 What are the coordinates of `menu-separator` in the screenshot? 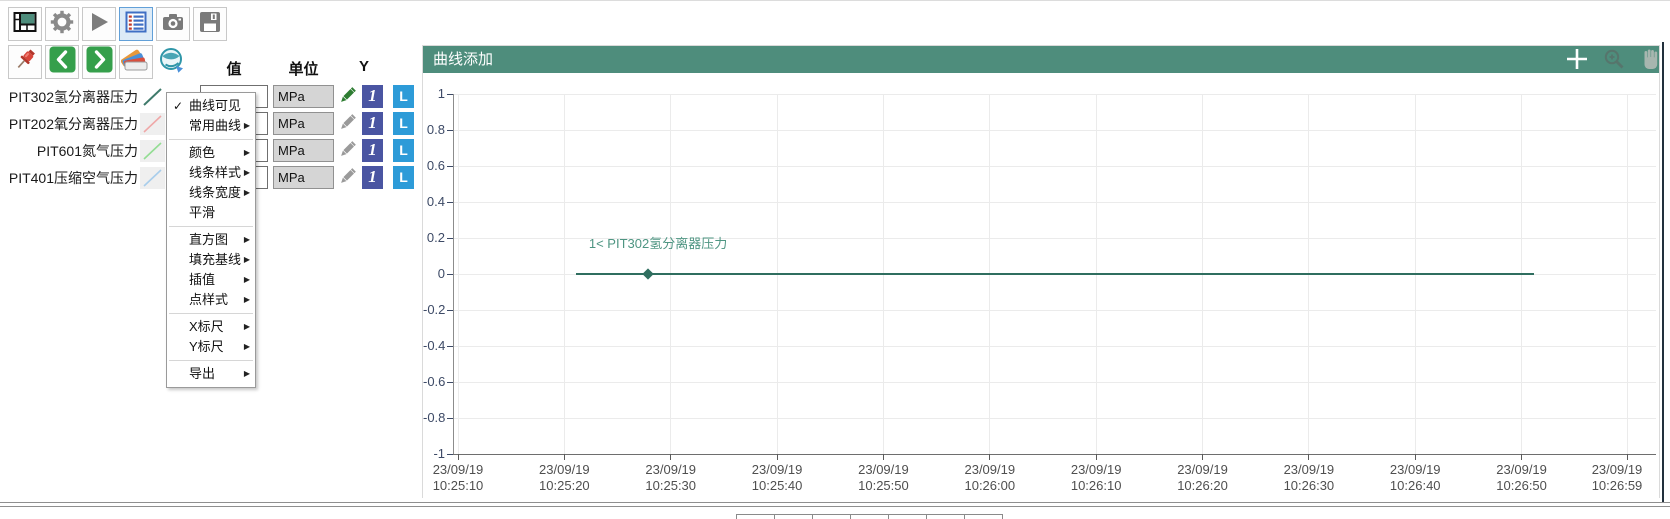 It's located at (211, 139).